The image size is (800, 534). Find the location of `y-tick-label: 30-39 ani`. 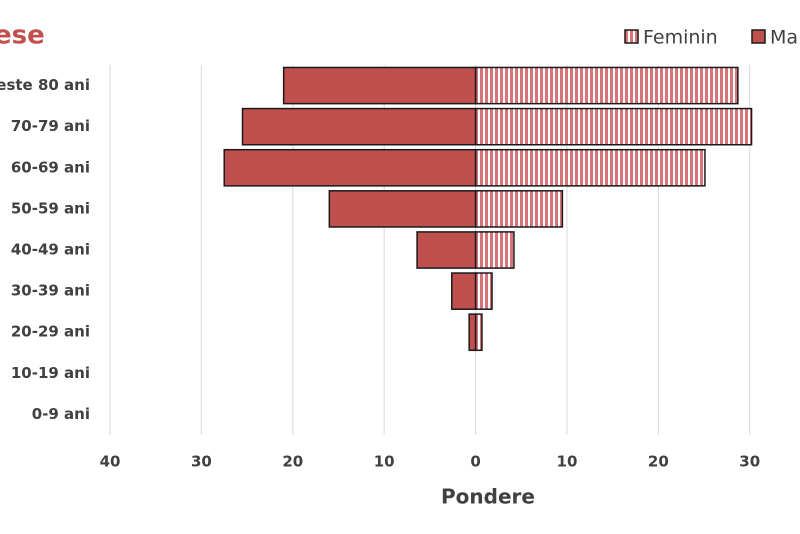

y-tick-label: 30-39 ani is located at coordinates (50, 291).